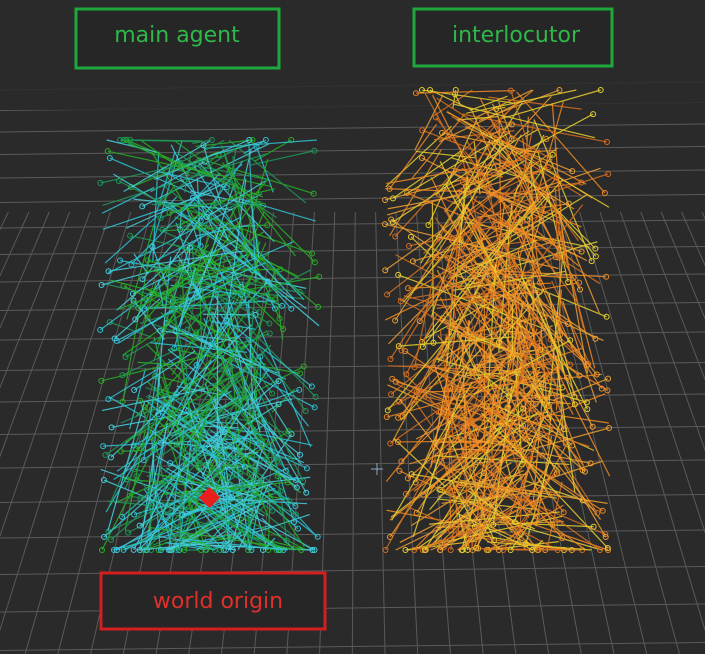 The width and height of the screenshot is (705, 654). What do you see at coordinates (513, 37) in the screenshot?
I see `label-box` at bounding box center [513, 37].